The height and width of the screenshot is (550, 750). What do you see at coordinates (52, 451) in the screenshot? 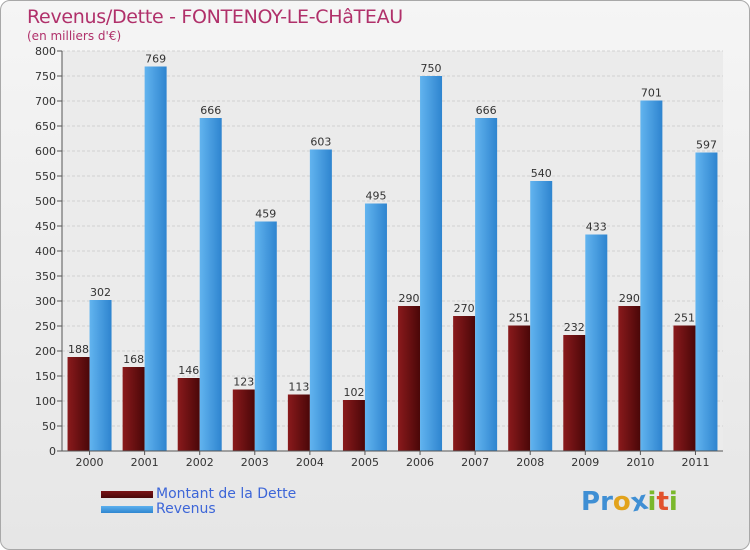
I see `y-tick-label: 0` at bounding box center [52, 451].